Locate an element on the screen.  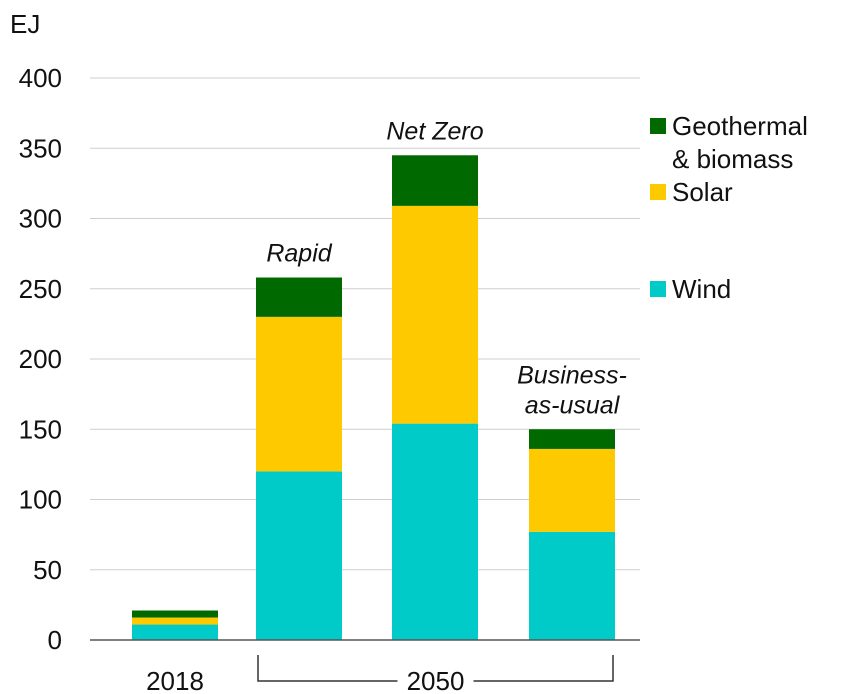
y-tick-label: 300 is located at coordinates (40, 219).